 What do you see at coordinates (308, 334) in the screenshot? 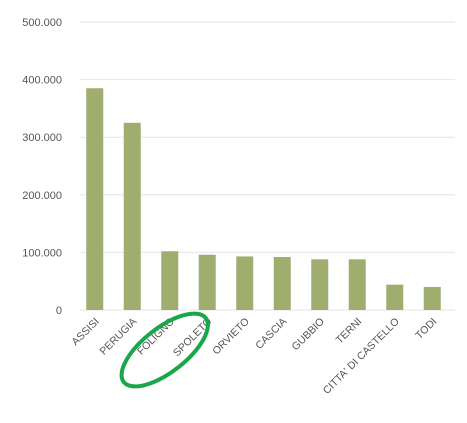
I see `x-category-label: GUBBIO` at bounding box center [308, 334].